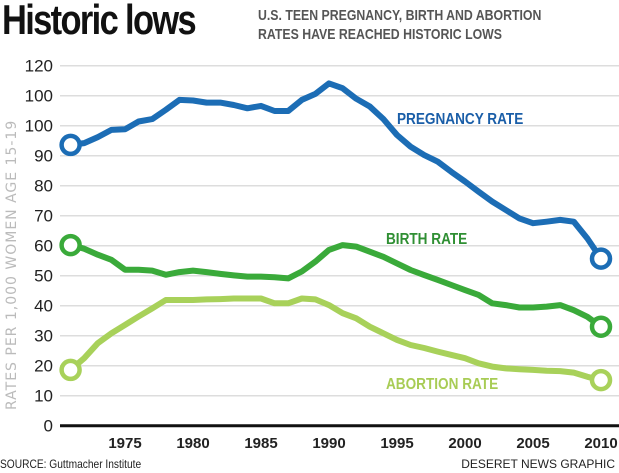 The width and height of the screenshot is (619, 473). Describe the element at coordinates (442, 384) in the screenshot. I see `series-label: ABORTION RATE` at that location.